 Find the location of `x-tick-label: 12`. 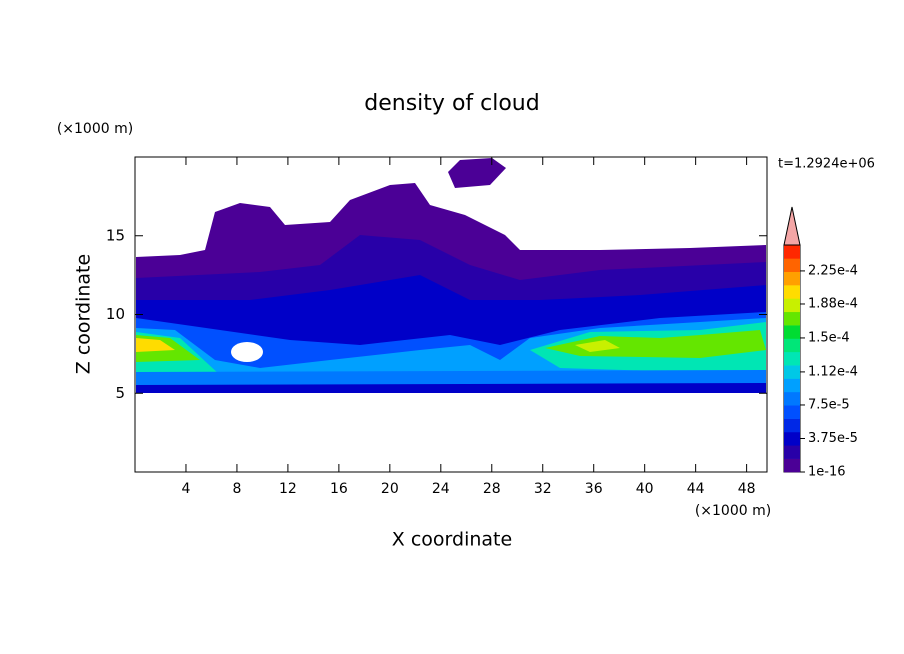

x-tick-label: 12 is located at coordinates (288, 489).